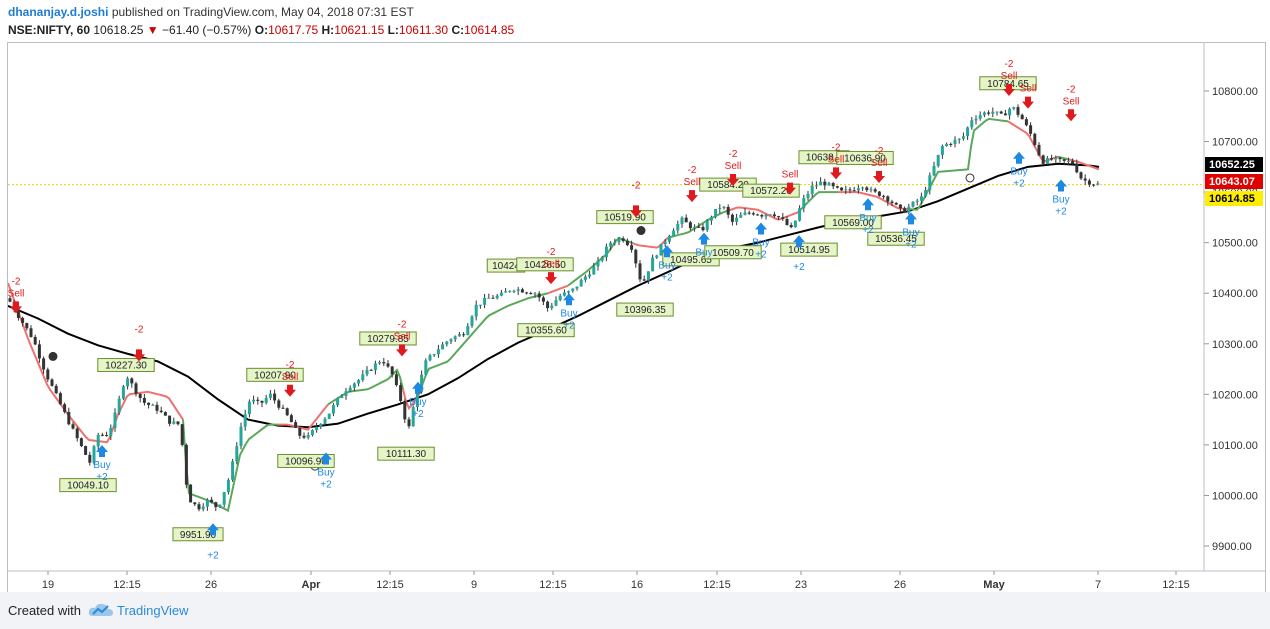  Describe the element at coordinates (970, 178) in the screenshot. I see `pivot-marker` at that location.